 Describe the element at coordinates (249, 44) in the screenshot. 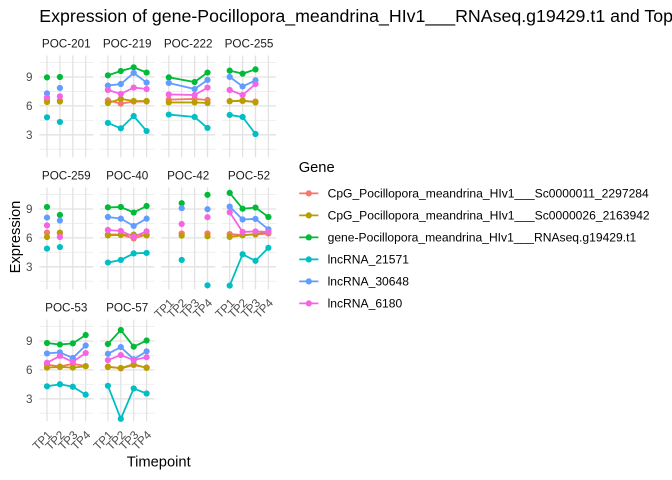

I see `svg-text: POC-255` at that location.